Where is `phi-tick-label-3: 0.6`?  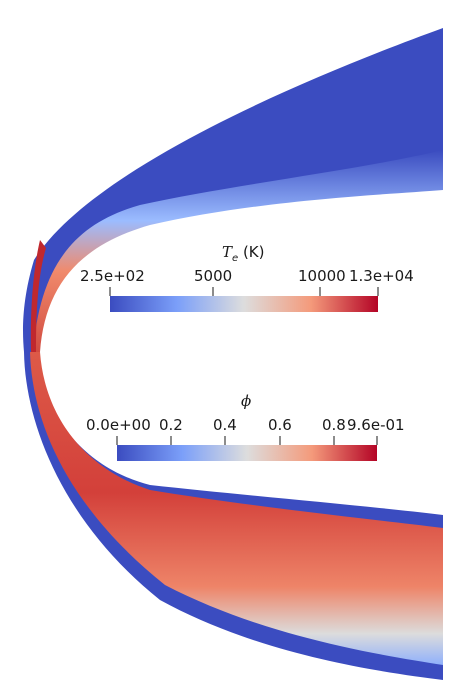
phi-tick-label-3: 0.6 is located at coordinates (280, 425).